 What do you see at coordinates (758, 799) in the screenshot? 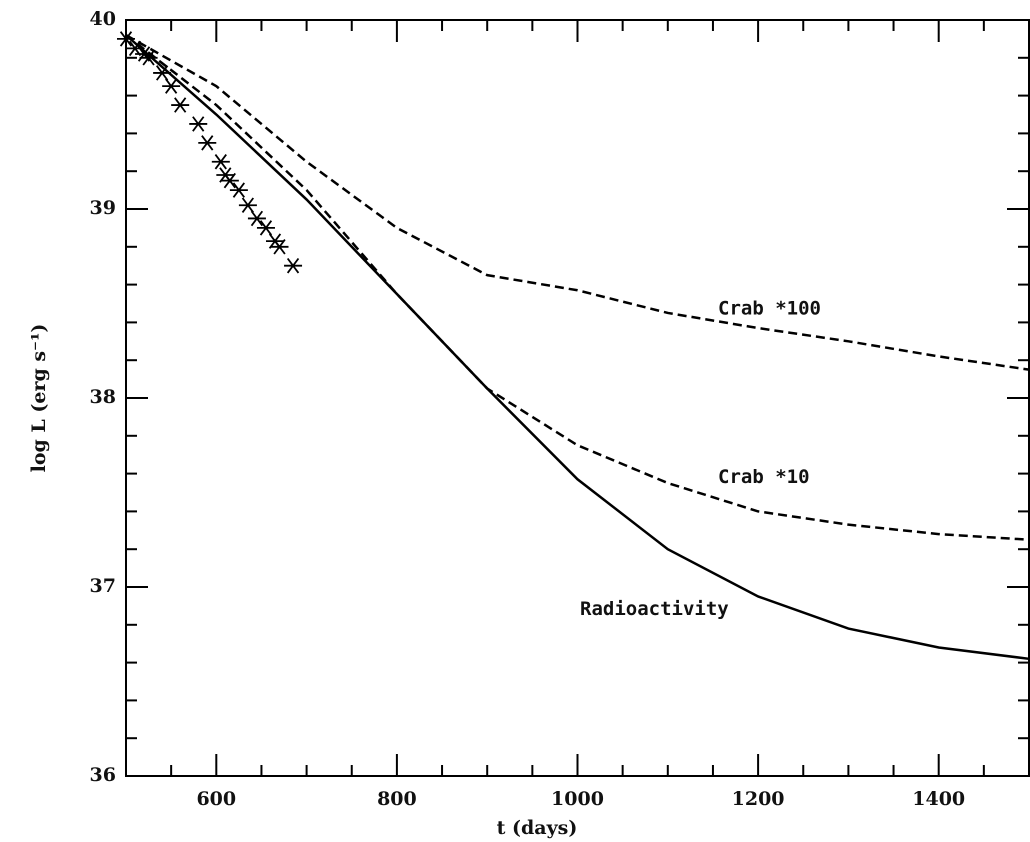
I see `x-tick-label: 1200` at bounding box center [758, 799].